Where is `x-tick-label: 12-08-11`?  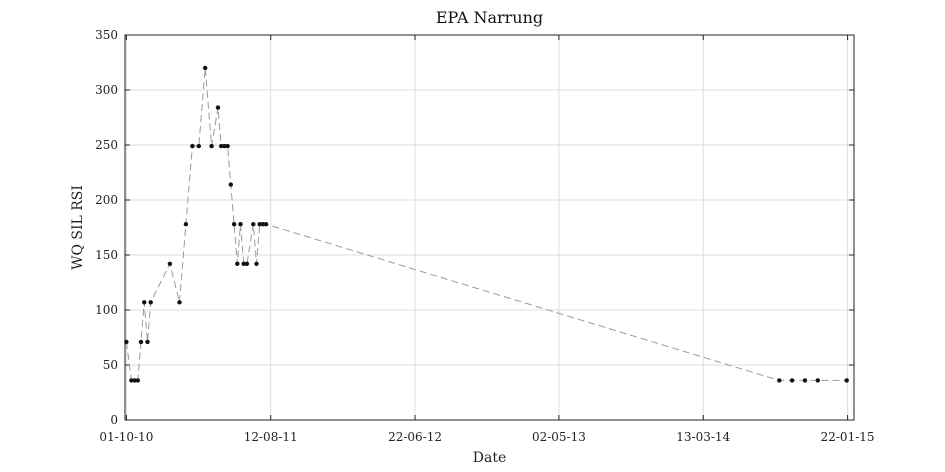 x-tick-label: 12-08-11 is located at coordinates (271, 437).